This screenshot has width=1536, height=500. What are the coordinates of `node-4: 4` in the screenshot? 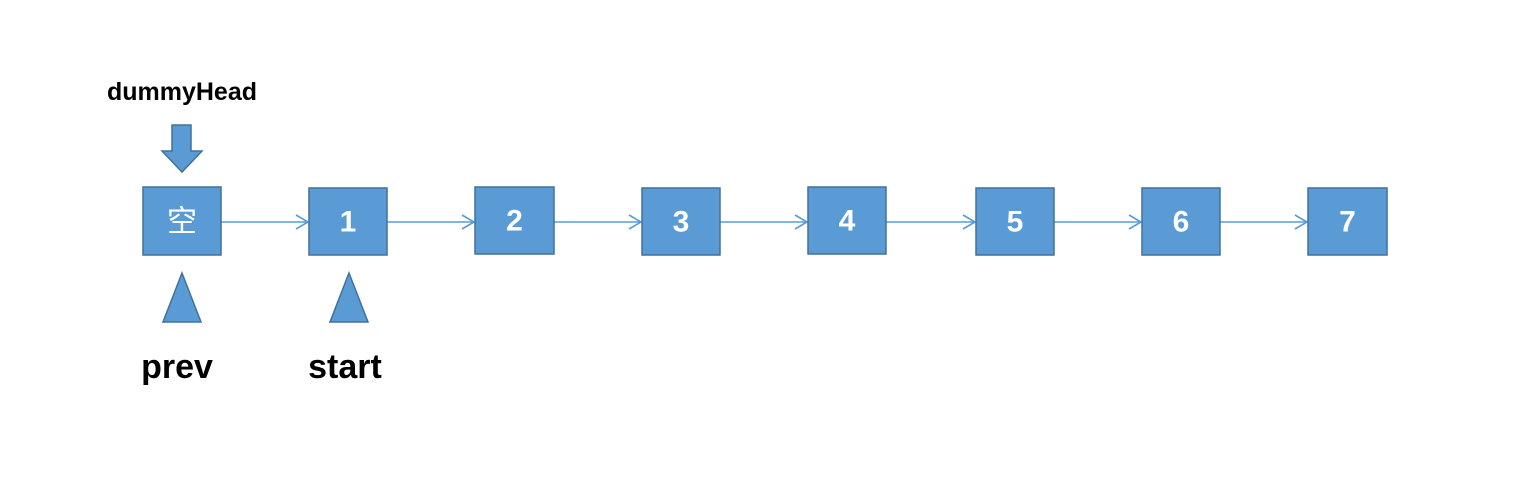 It's located at (847, 220).